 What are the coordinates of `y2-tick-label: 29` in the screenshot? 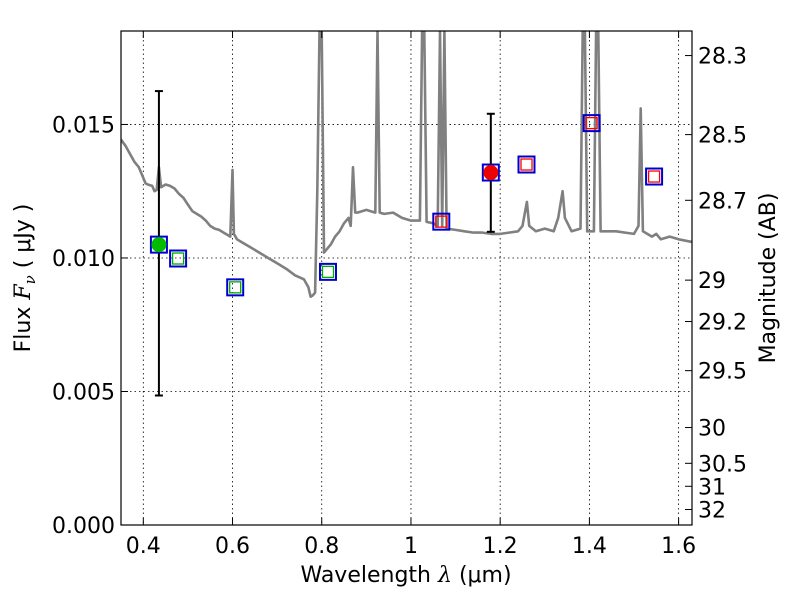 It's located at (712, 281).